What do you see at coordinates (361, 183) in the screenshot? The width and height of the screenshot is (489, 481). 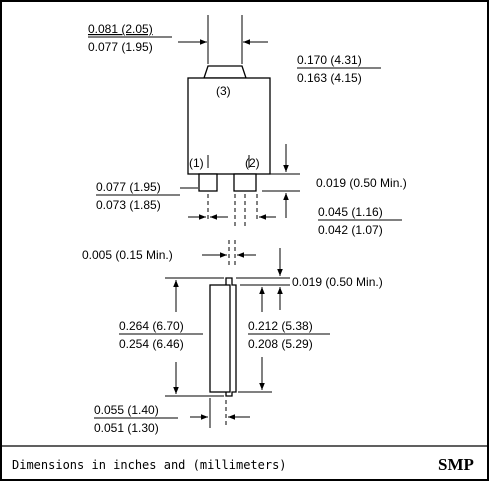 I see `lead-length: 0.019 (0.50 Min.)` at bounding box center [361, 183].